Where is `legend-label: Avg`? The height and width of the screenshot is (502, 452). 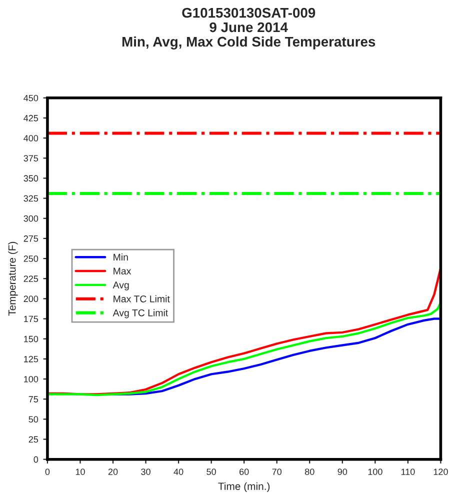 legend-label: Avg is located at coordinates (120, 286).